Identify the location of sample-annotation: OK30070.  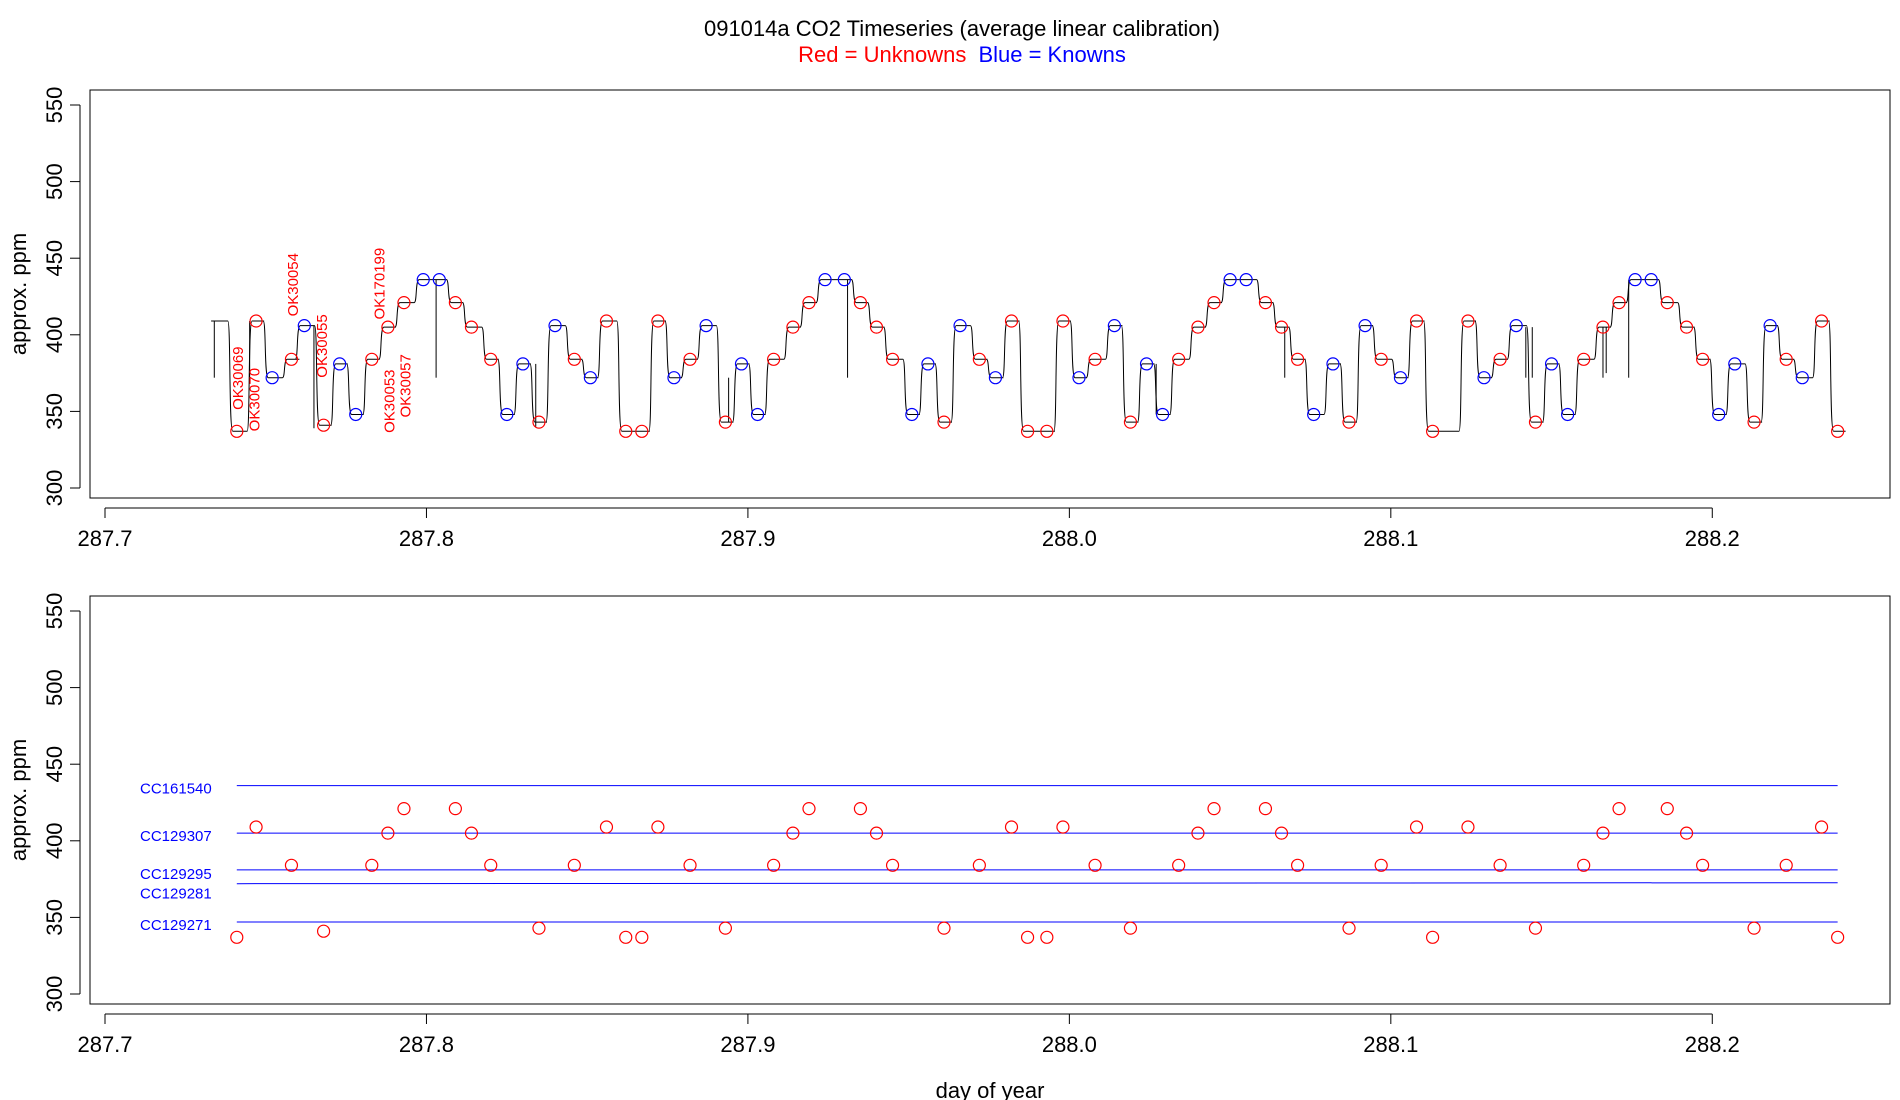
(254, 399).